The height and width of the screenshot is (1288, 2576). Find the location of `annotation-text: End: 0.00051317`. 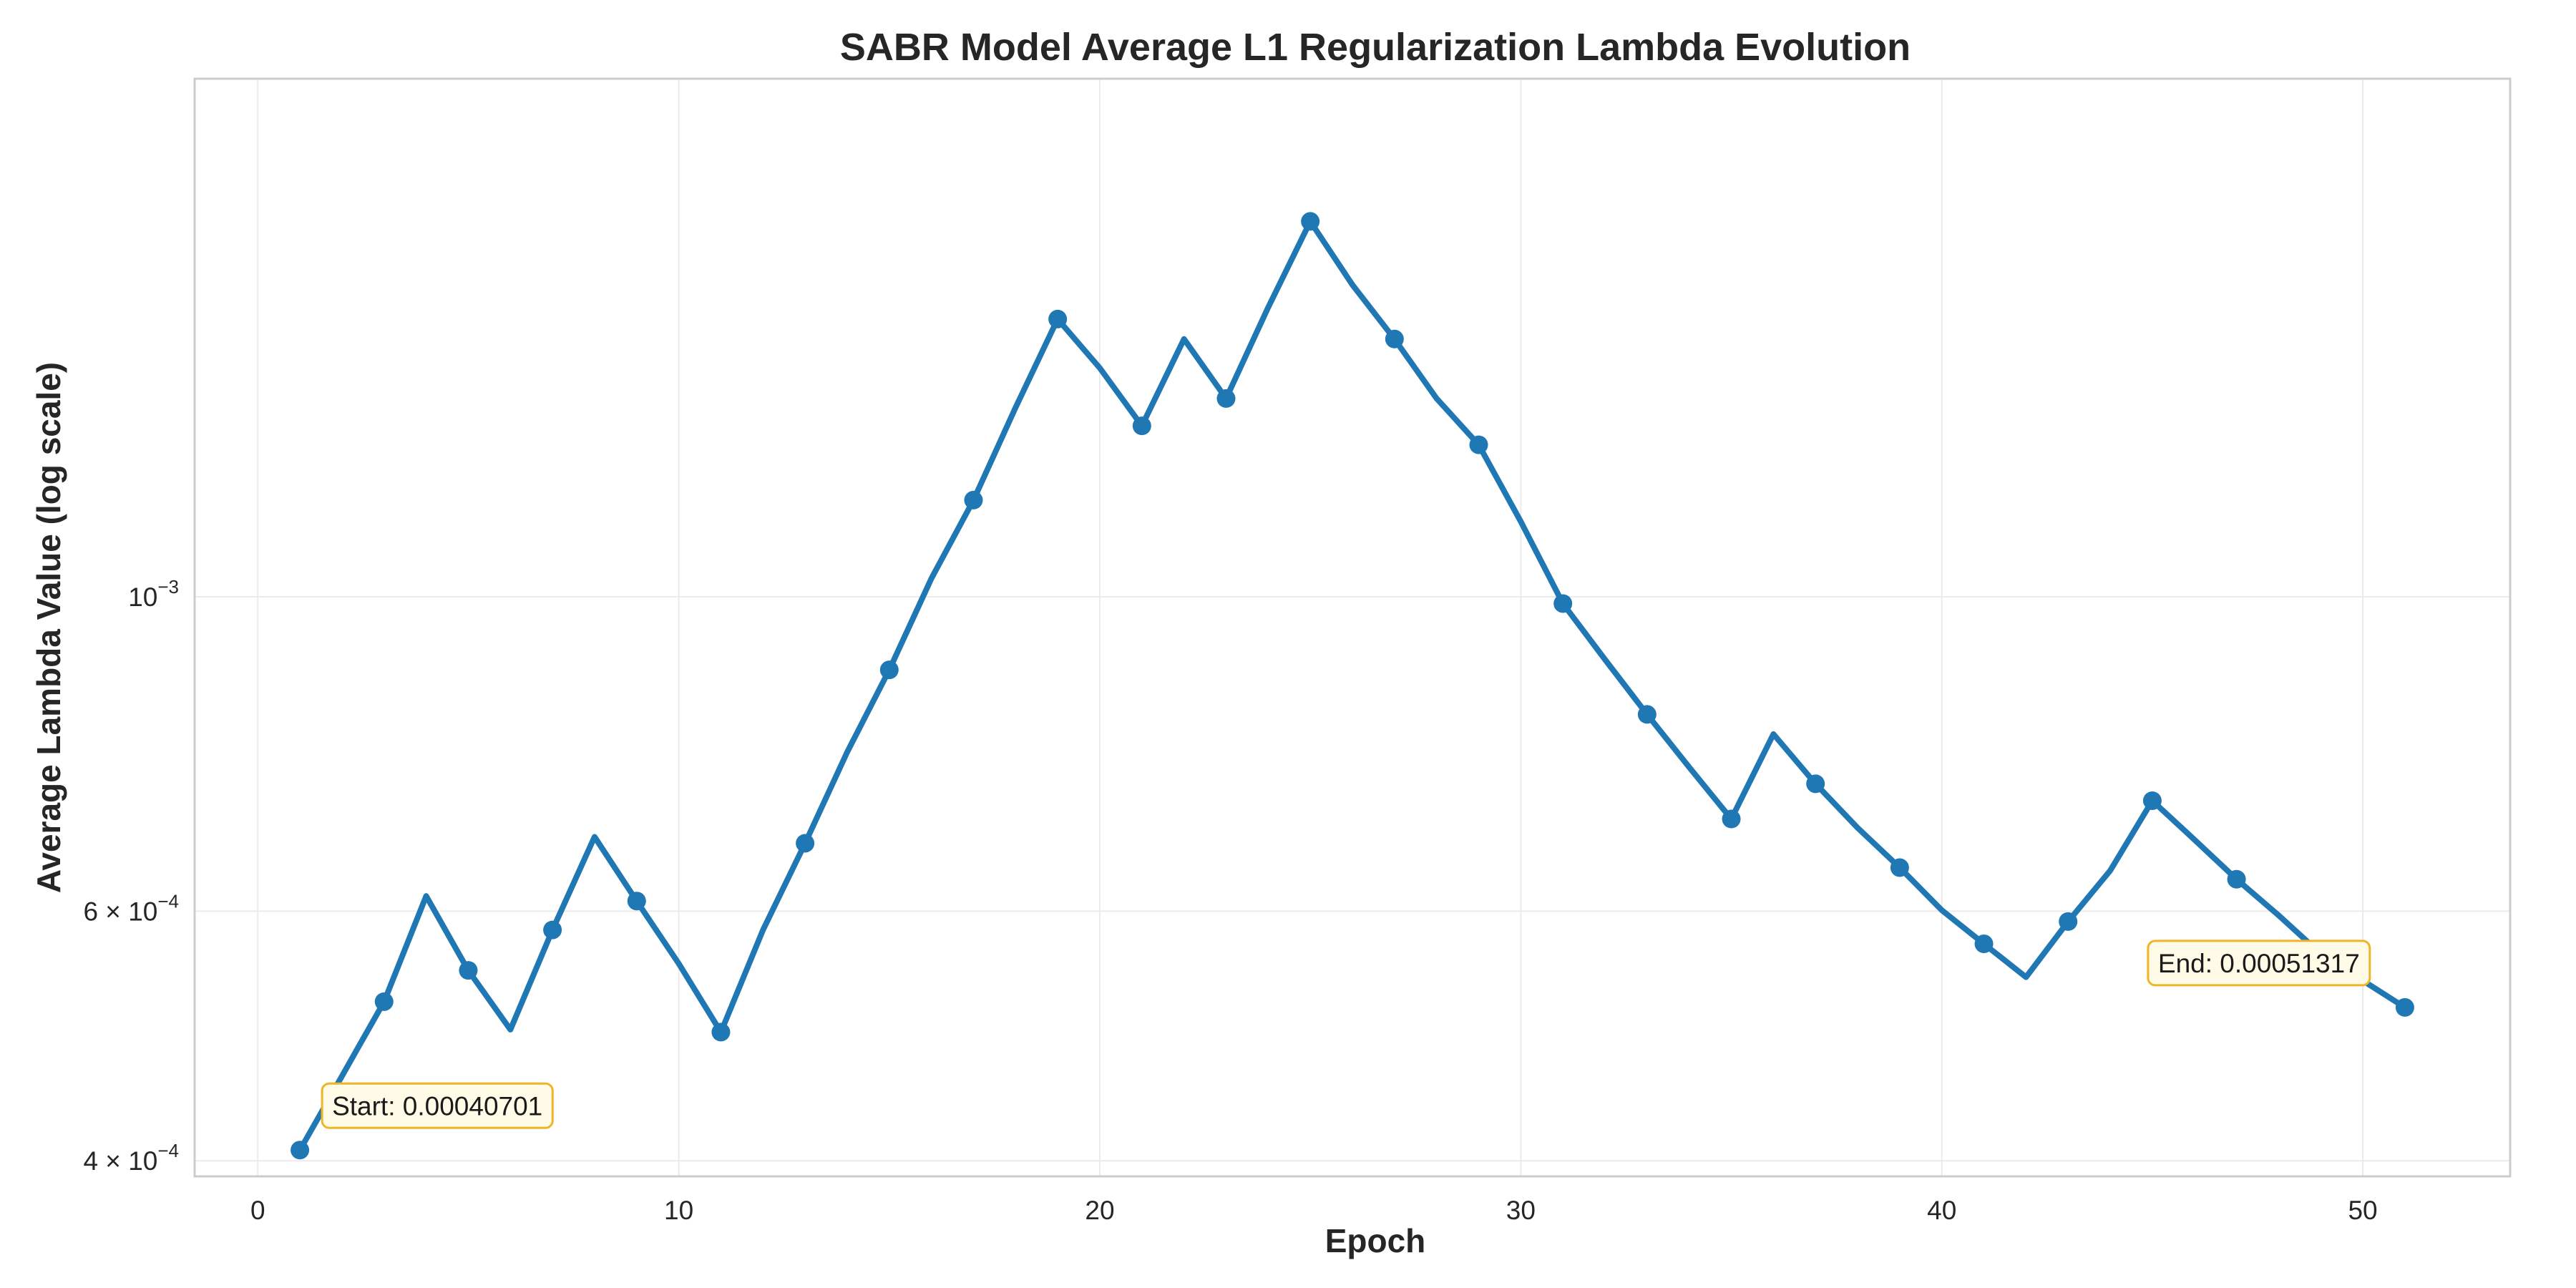

annotation-text: End: 0.00051317 is located at coordinates (2259, 964).